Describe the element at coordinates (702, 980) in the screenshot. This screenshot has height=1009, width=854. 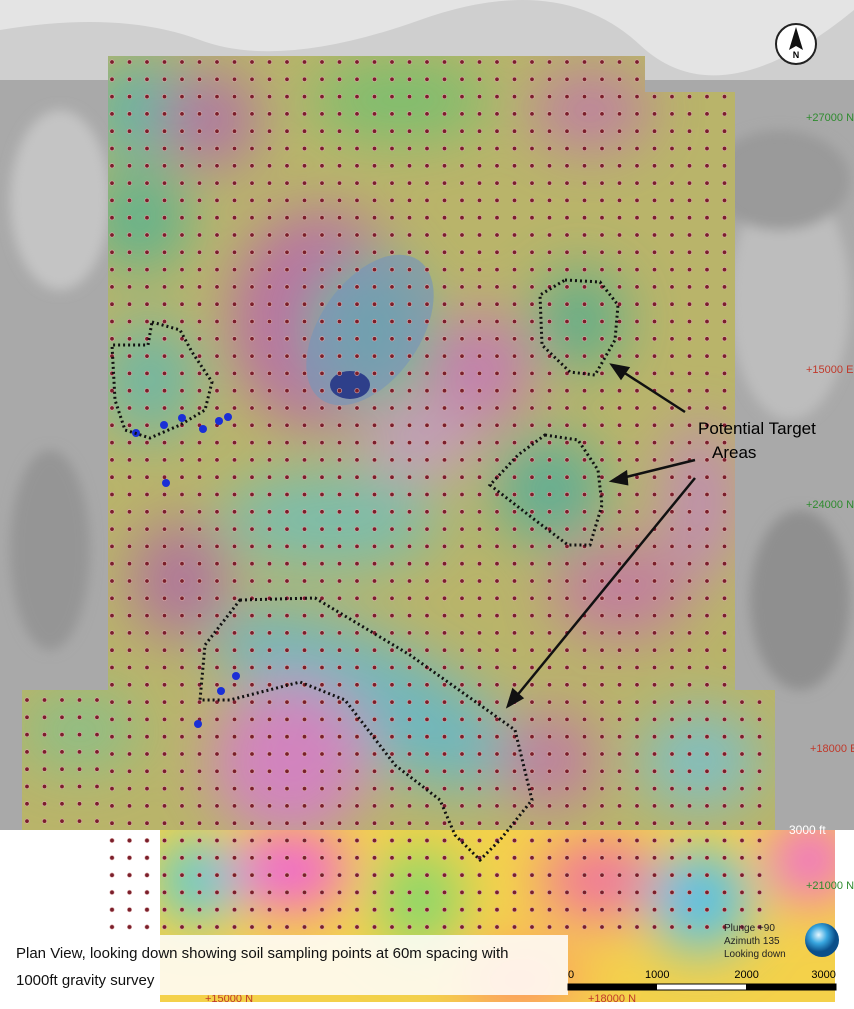
I see `scale-bar: 0 1000 2000 3000` at that location.